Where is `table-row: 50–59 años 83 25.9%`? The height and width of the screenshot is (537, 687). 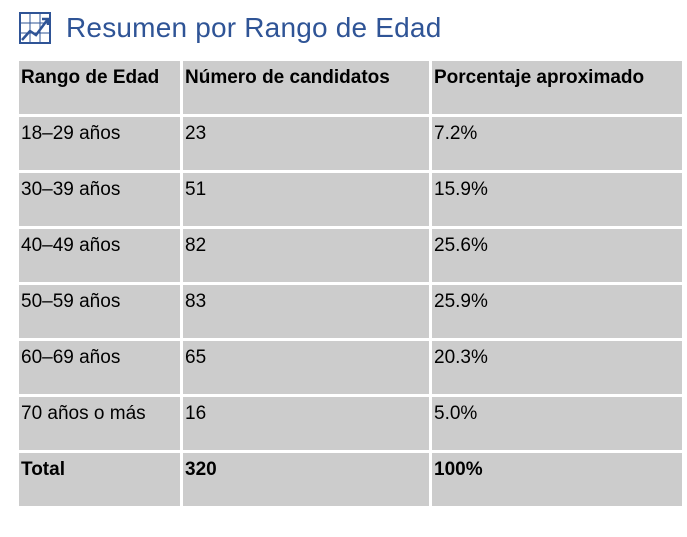
table-row: 50–59 años 83 25.9% is located at coordinates (350, 311).